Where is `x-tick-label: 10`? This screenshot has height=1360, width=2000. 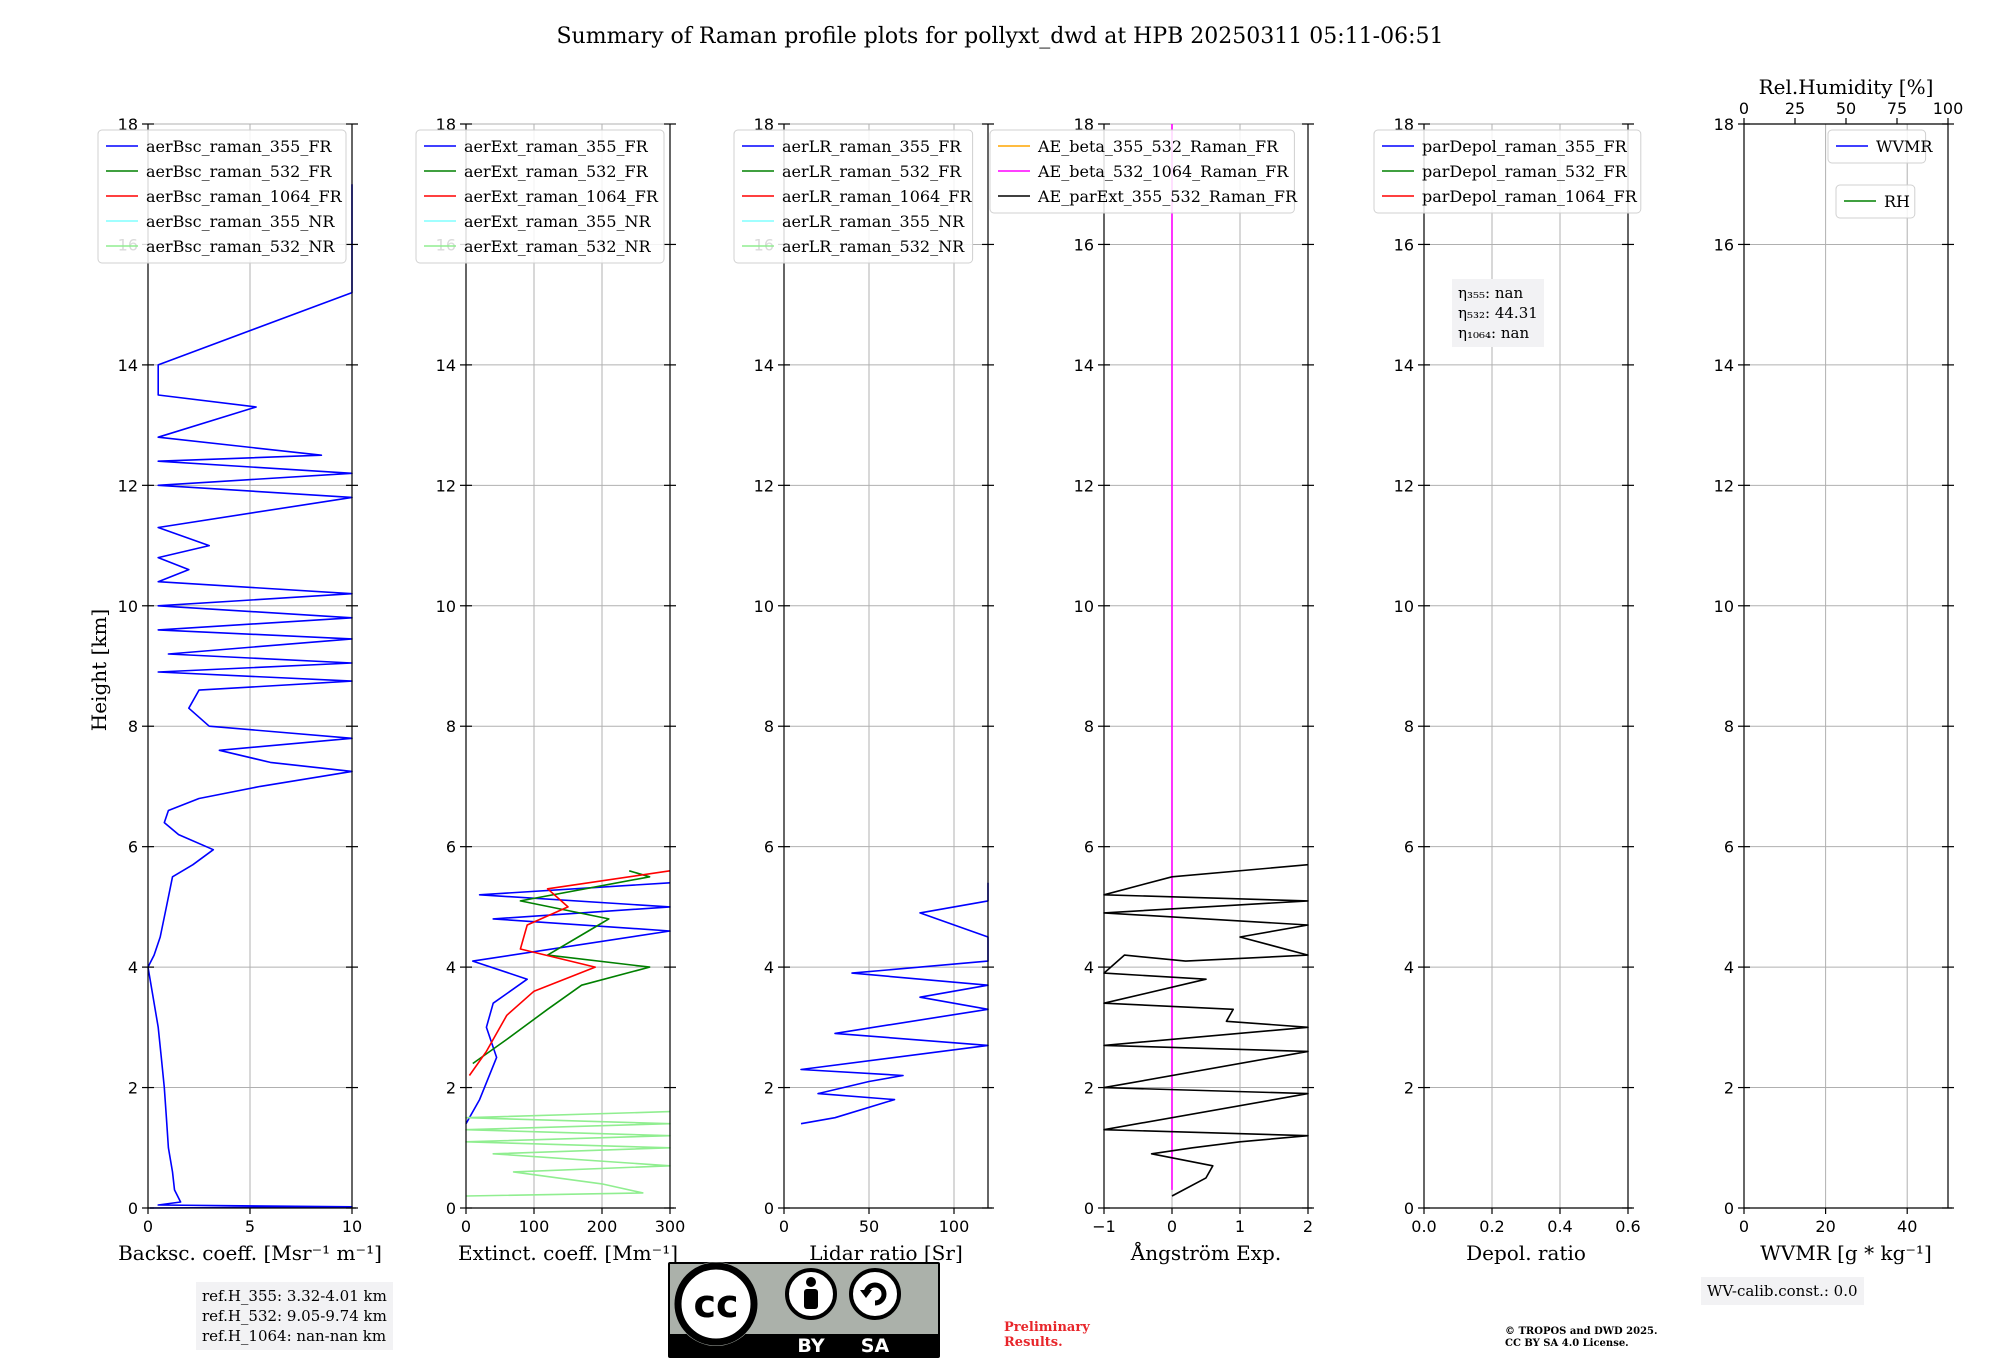 x-tick-label: 10 is located at coordinates (352, 1226).